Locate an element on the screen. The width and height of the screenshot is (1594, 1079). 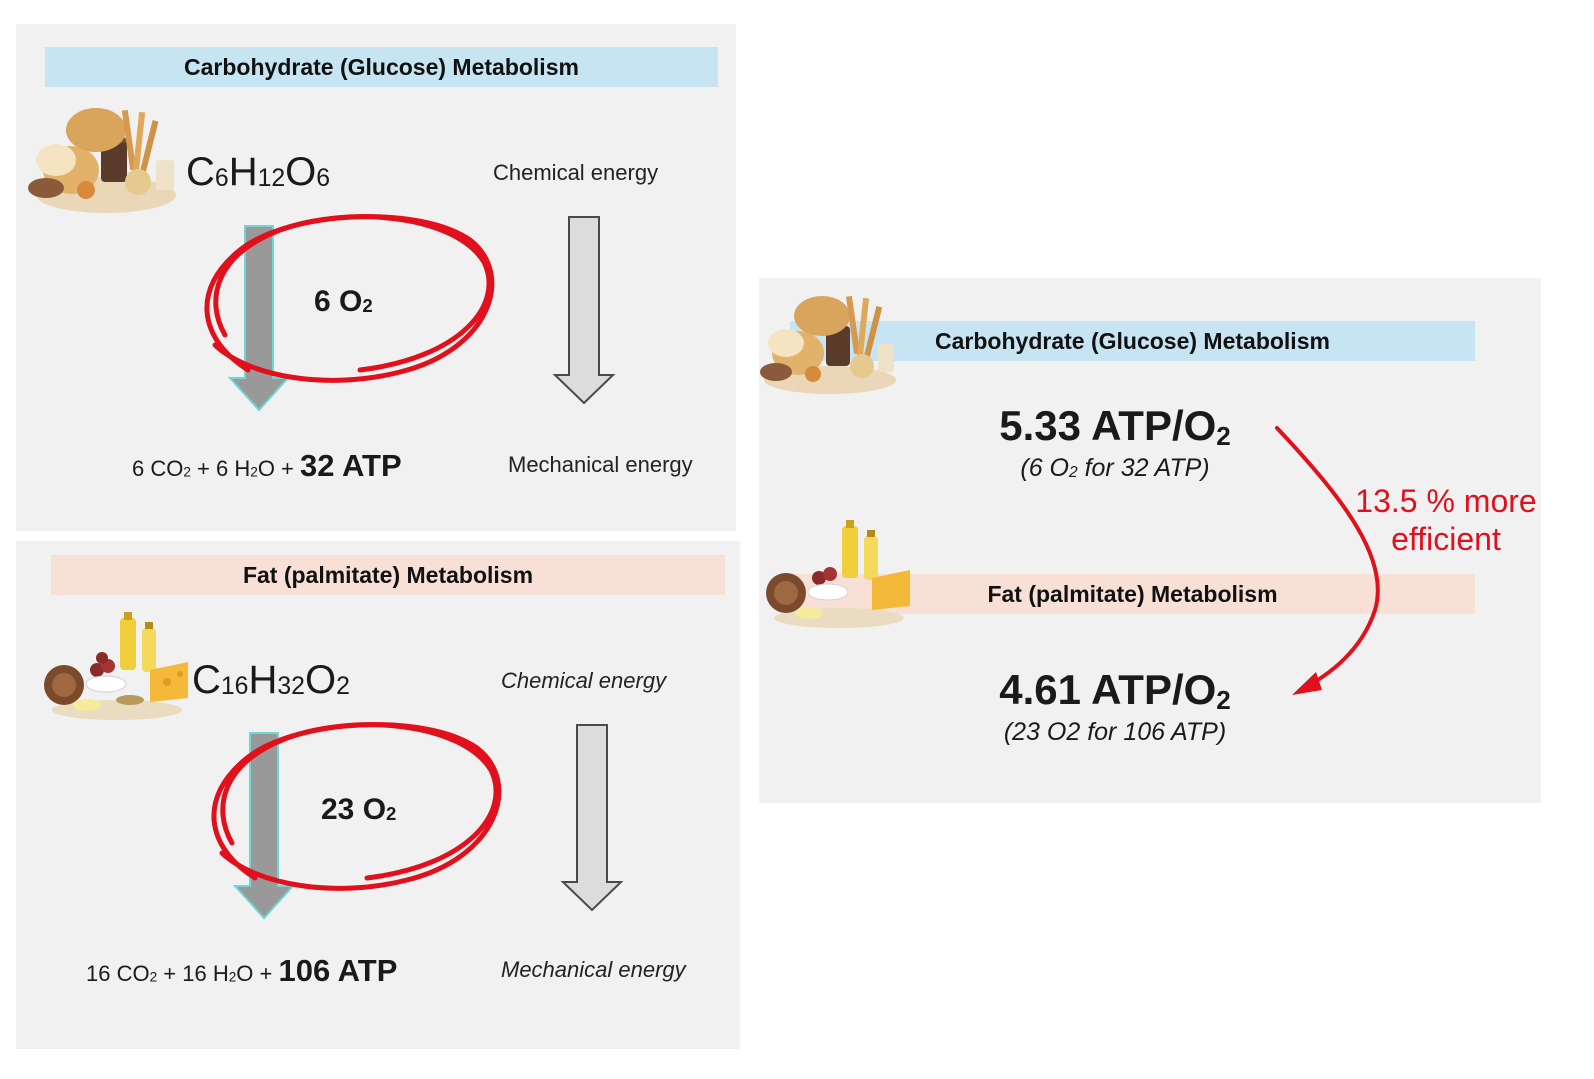
fat-panel-title: Fat (palmitate) Metabolism is located at coordinates (388, 575).